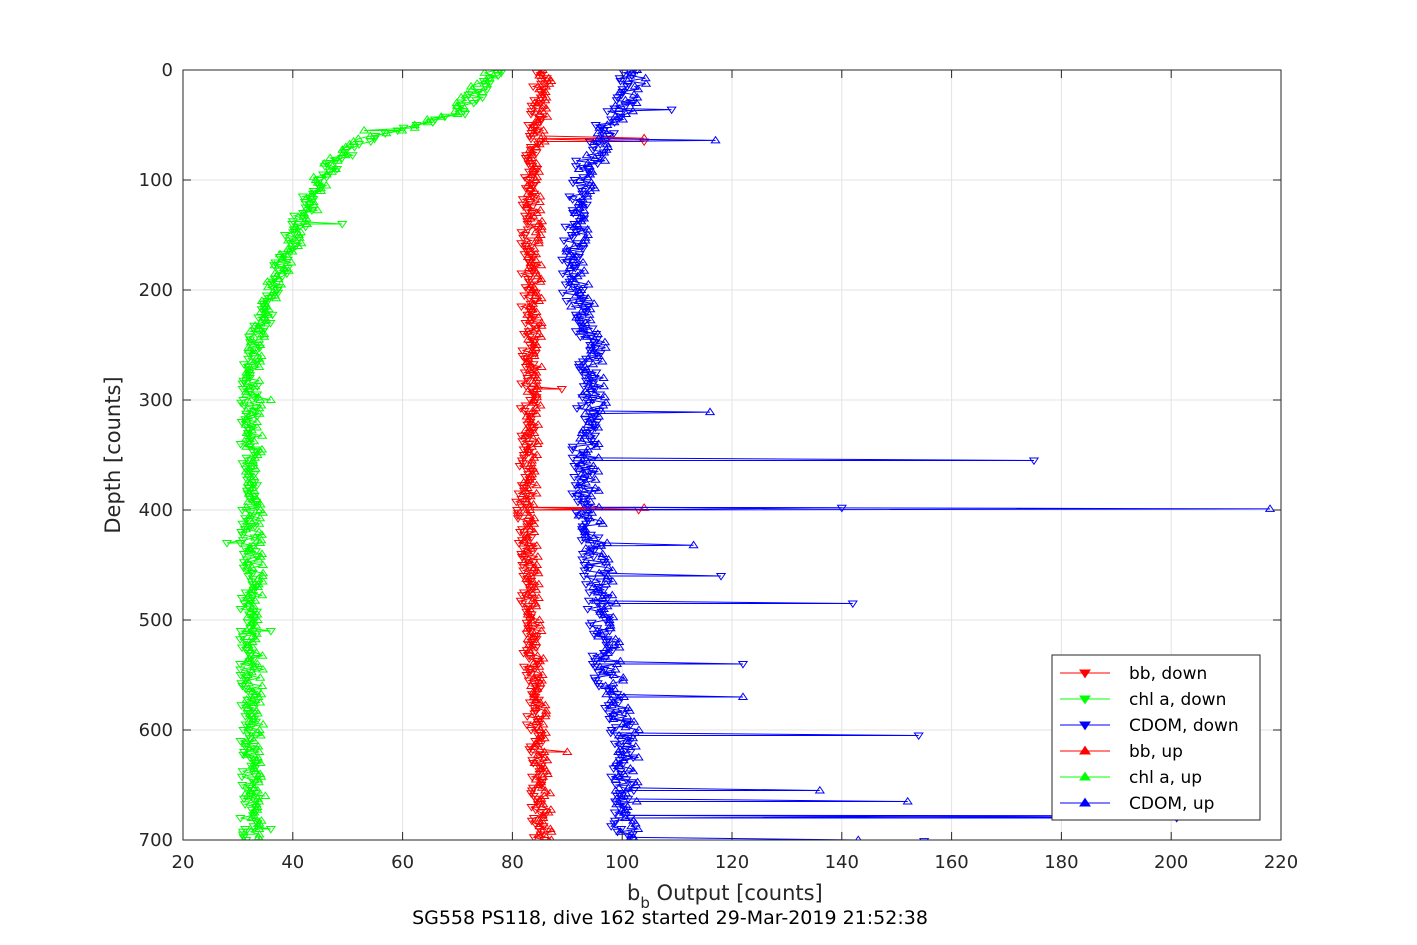  I want to click on x-tick-label: 100, so click(622, 862).